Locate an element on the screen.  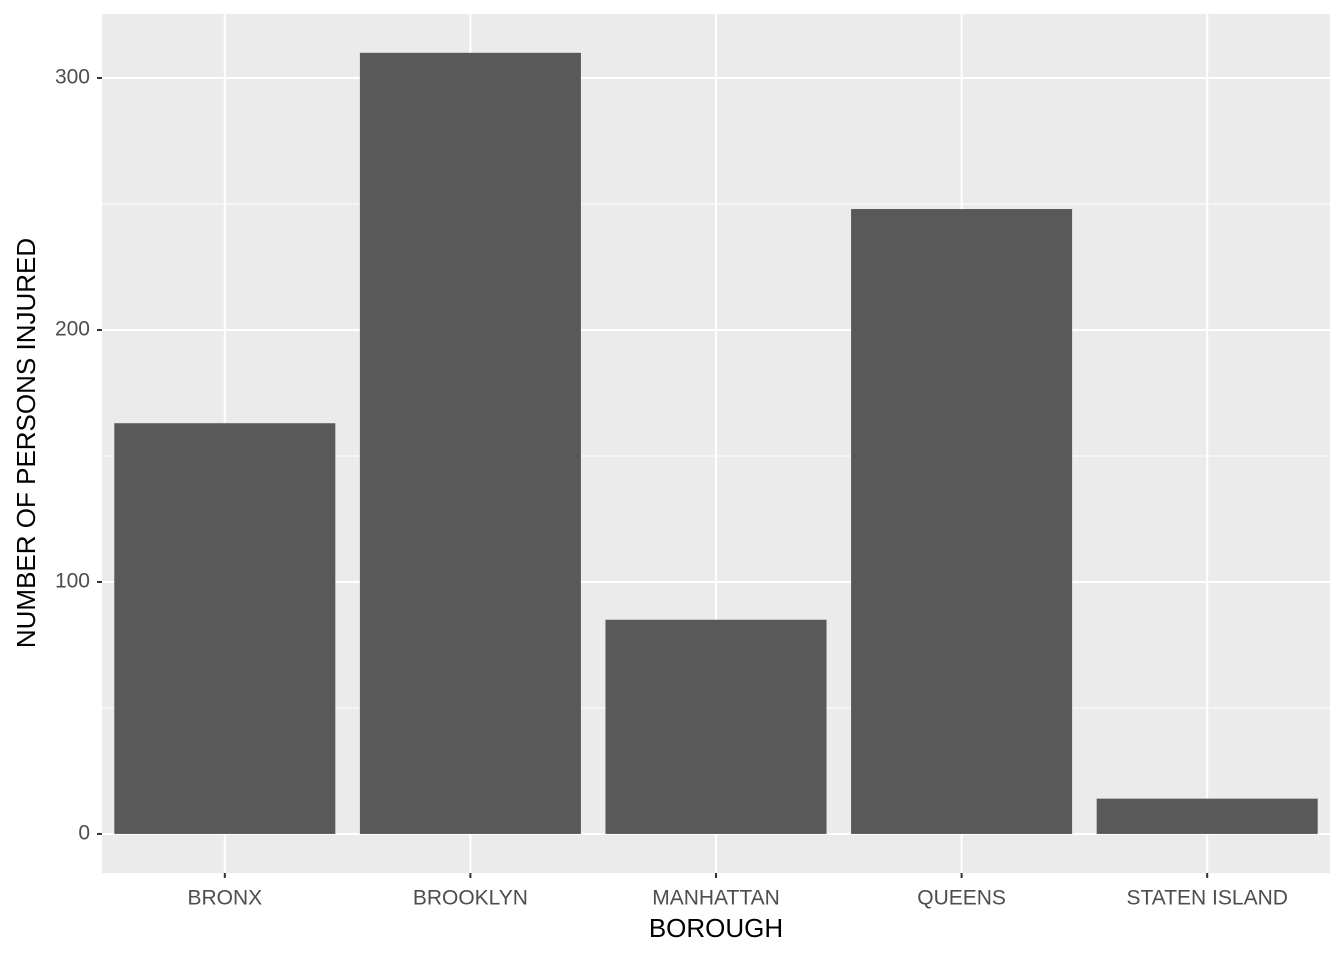
x-tick-label: MANHATTAN is located at coordinates (716, 898).